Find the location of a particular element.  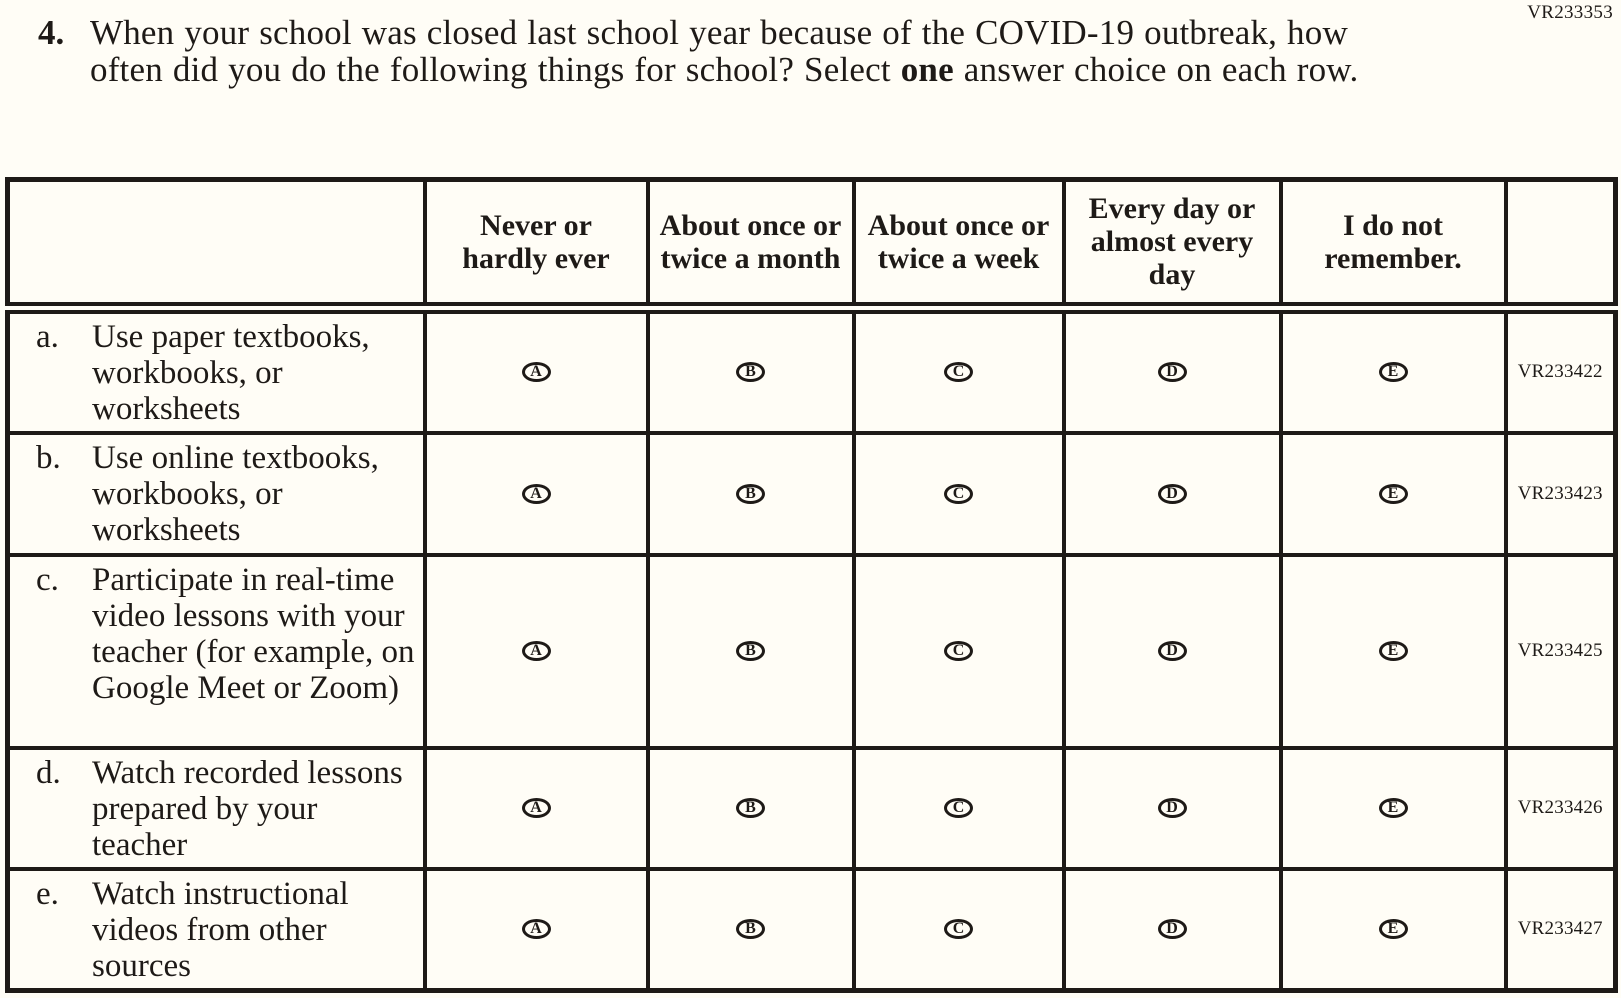

answer-bubble-c-A: A is located at coordinates (536, 651).